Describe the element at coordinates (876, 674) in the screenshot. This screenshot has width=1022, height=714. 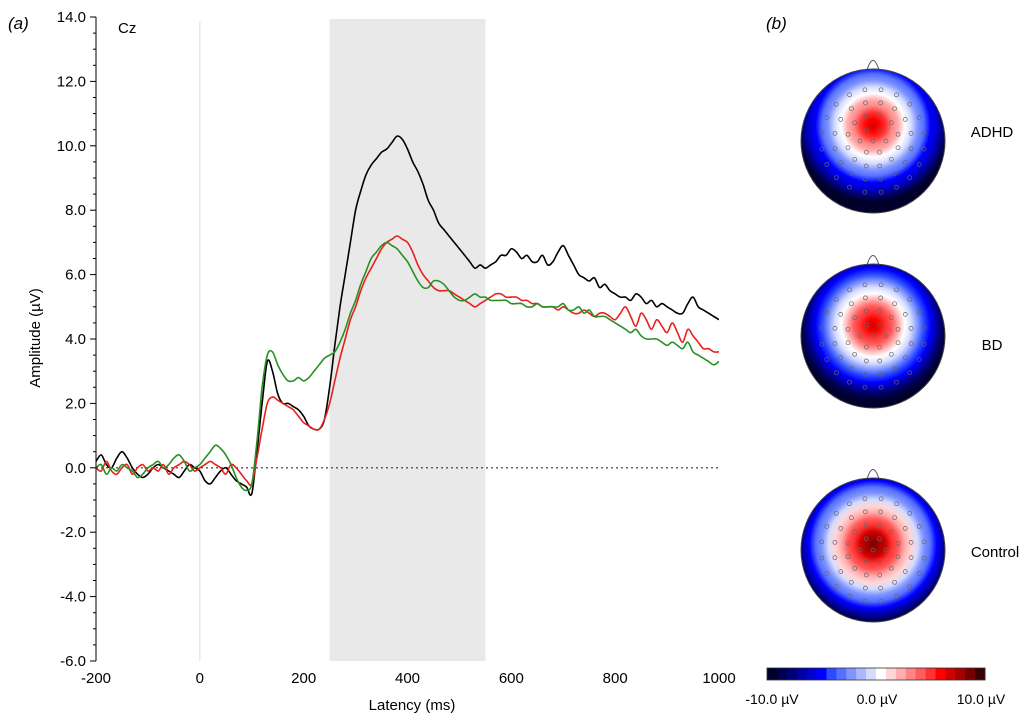
I see `colorbar-frame` at that location.